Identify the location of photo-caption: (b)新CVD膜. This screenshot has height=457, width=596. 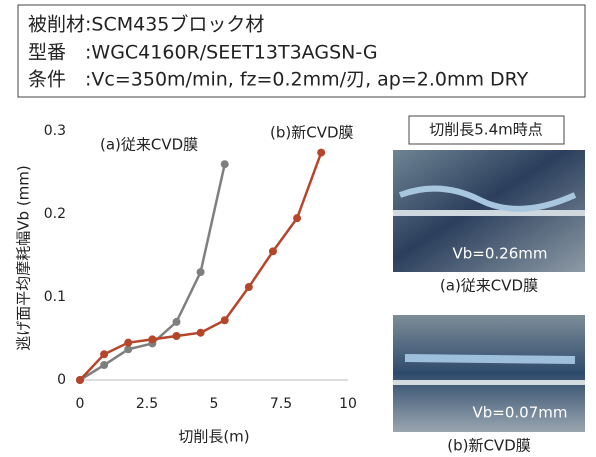
(489, 446).